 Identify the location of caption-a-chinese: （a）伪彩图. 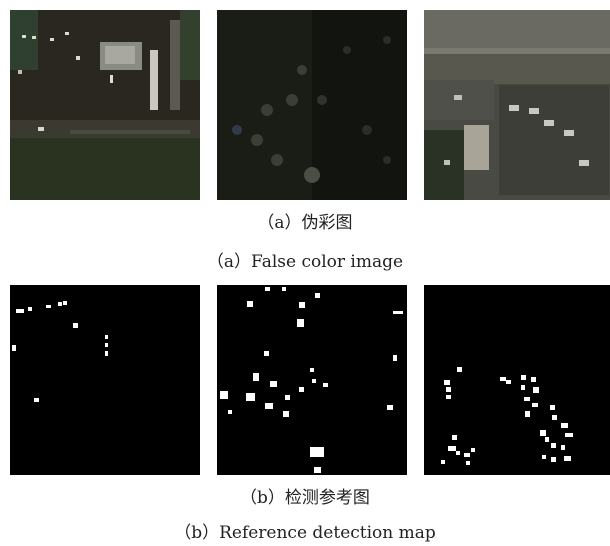
(305, 223).